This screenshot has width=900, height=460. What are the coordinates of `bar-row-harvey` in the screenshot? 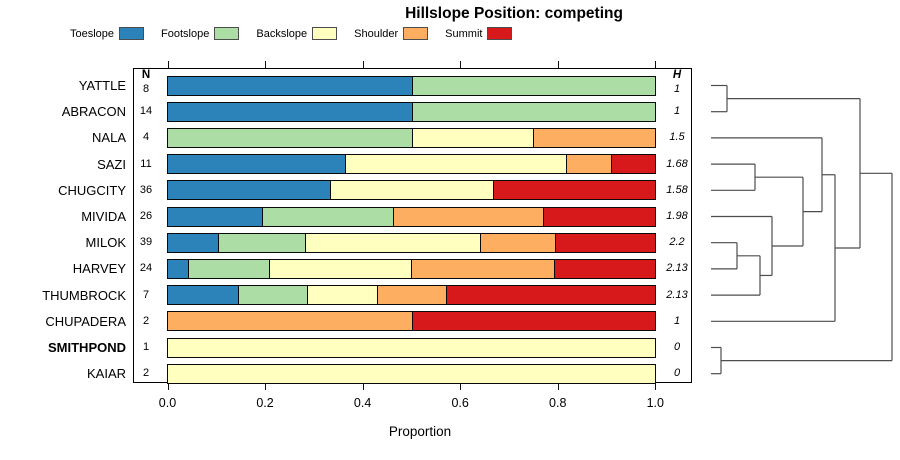 It's located at (411, 268).